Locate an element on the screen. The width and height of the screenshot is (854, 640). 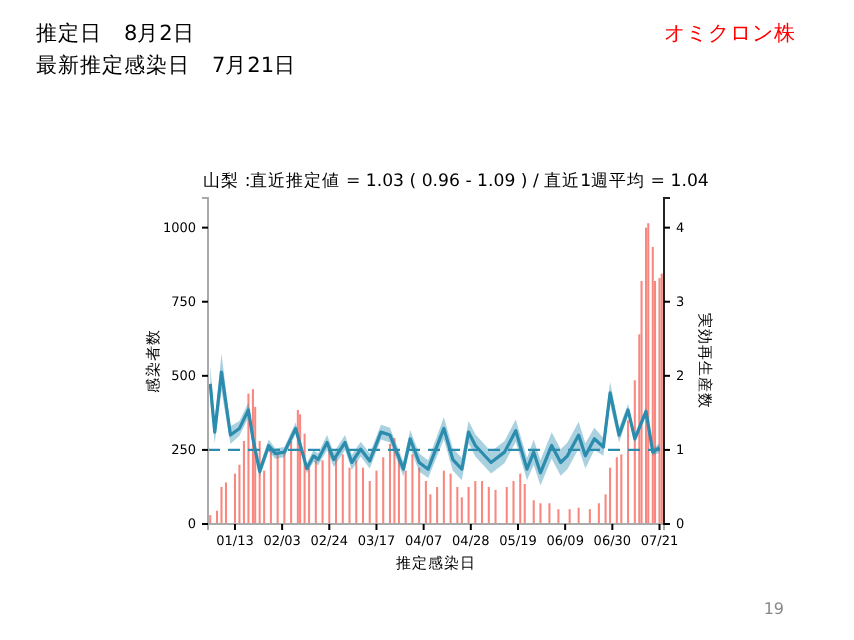
text: オミクロン株 is located at coordinates (730, 33).